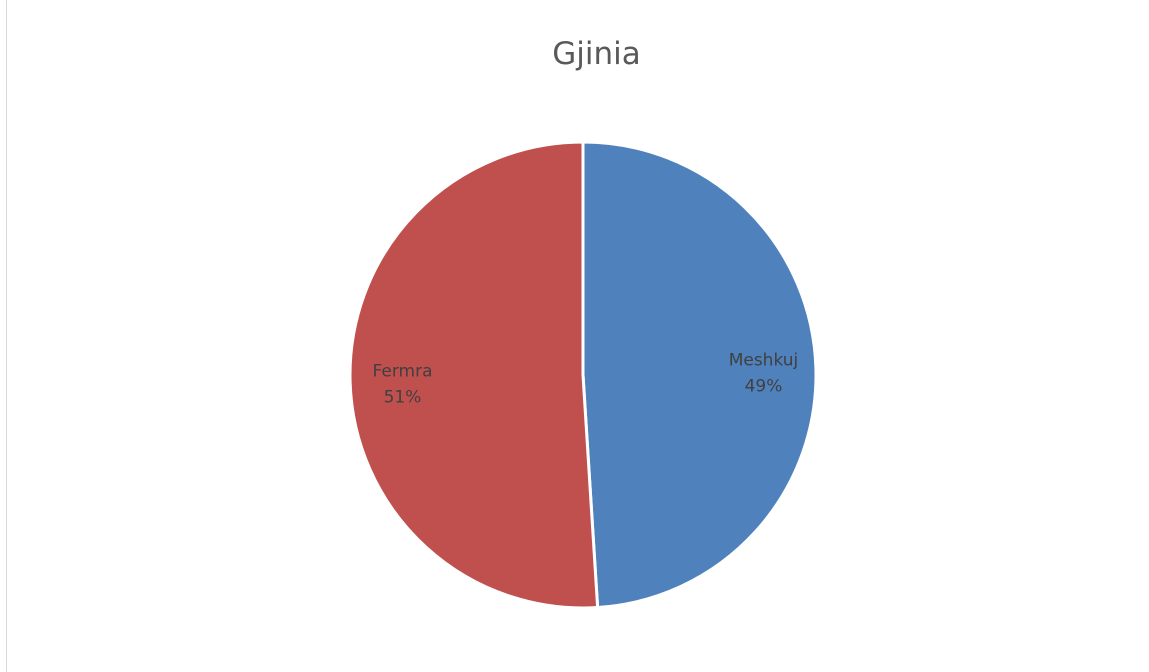 This screenshot has width=1149, height=672. What do you see at coordinates (596, 54) in the screenshot?
I see `chart-title: Gjinia` at bounding box center [596, 54].